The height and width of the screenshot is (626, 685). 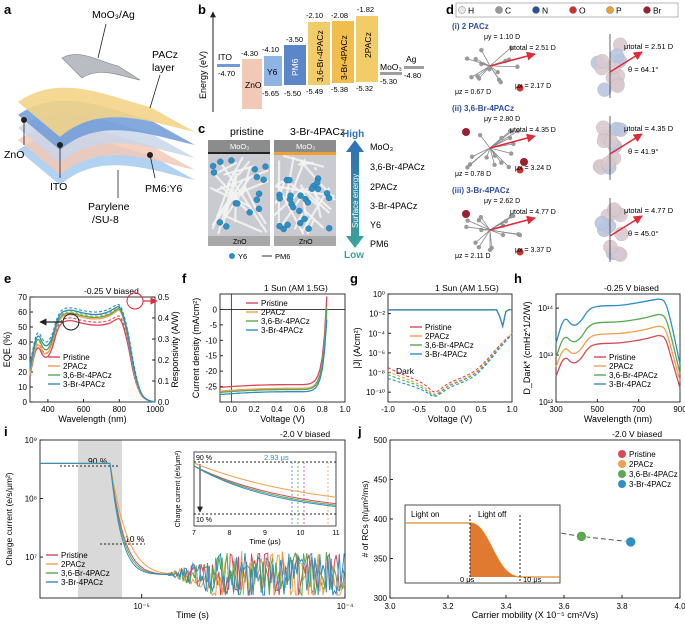 I want to click on e-ytick-label: 10, so click(x=22, y=387).